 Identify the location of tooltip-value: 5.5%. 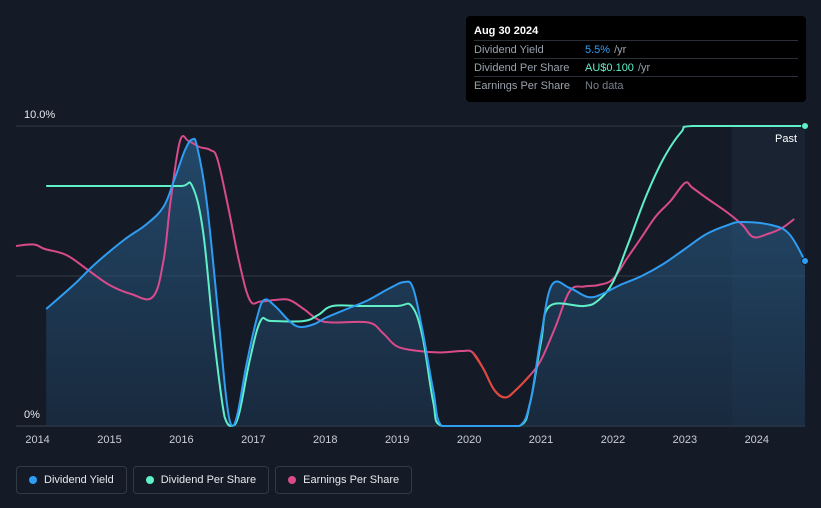
(598, 50).